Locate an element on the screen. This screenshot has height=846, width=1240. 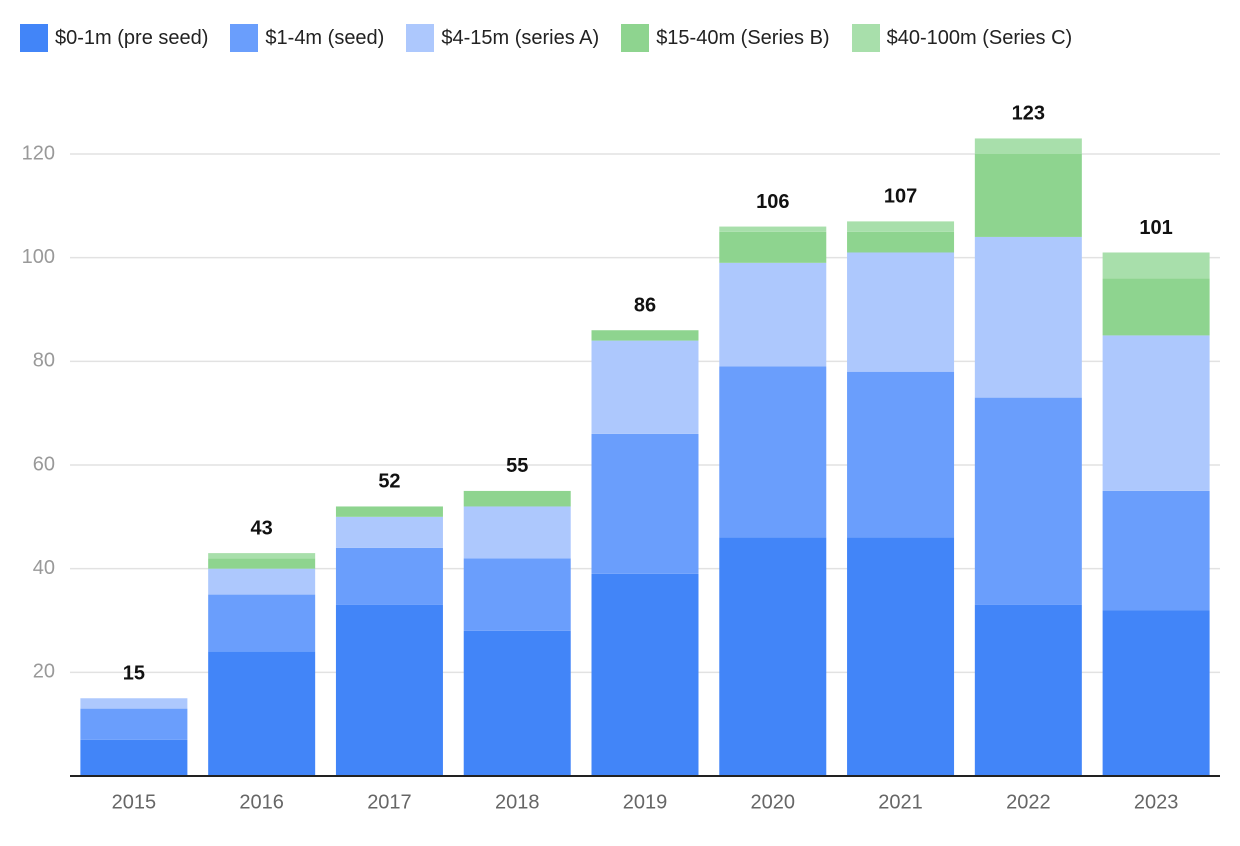
x-tick-label: 2021 is located at coordinates (900, 802).